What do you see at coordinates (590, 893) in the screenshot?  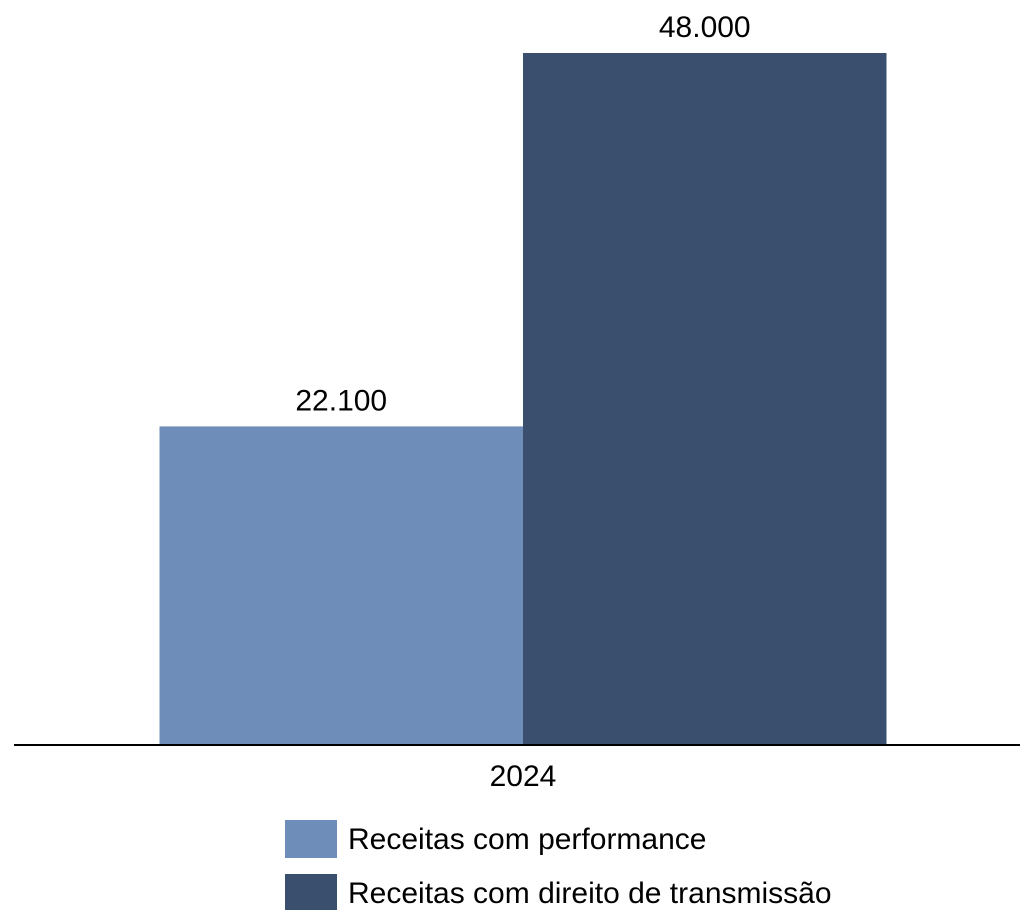 I see `legend-label: Receitas com direito de transmissão` at bounding box center [590, 893].